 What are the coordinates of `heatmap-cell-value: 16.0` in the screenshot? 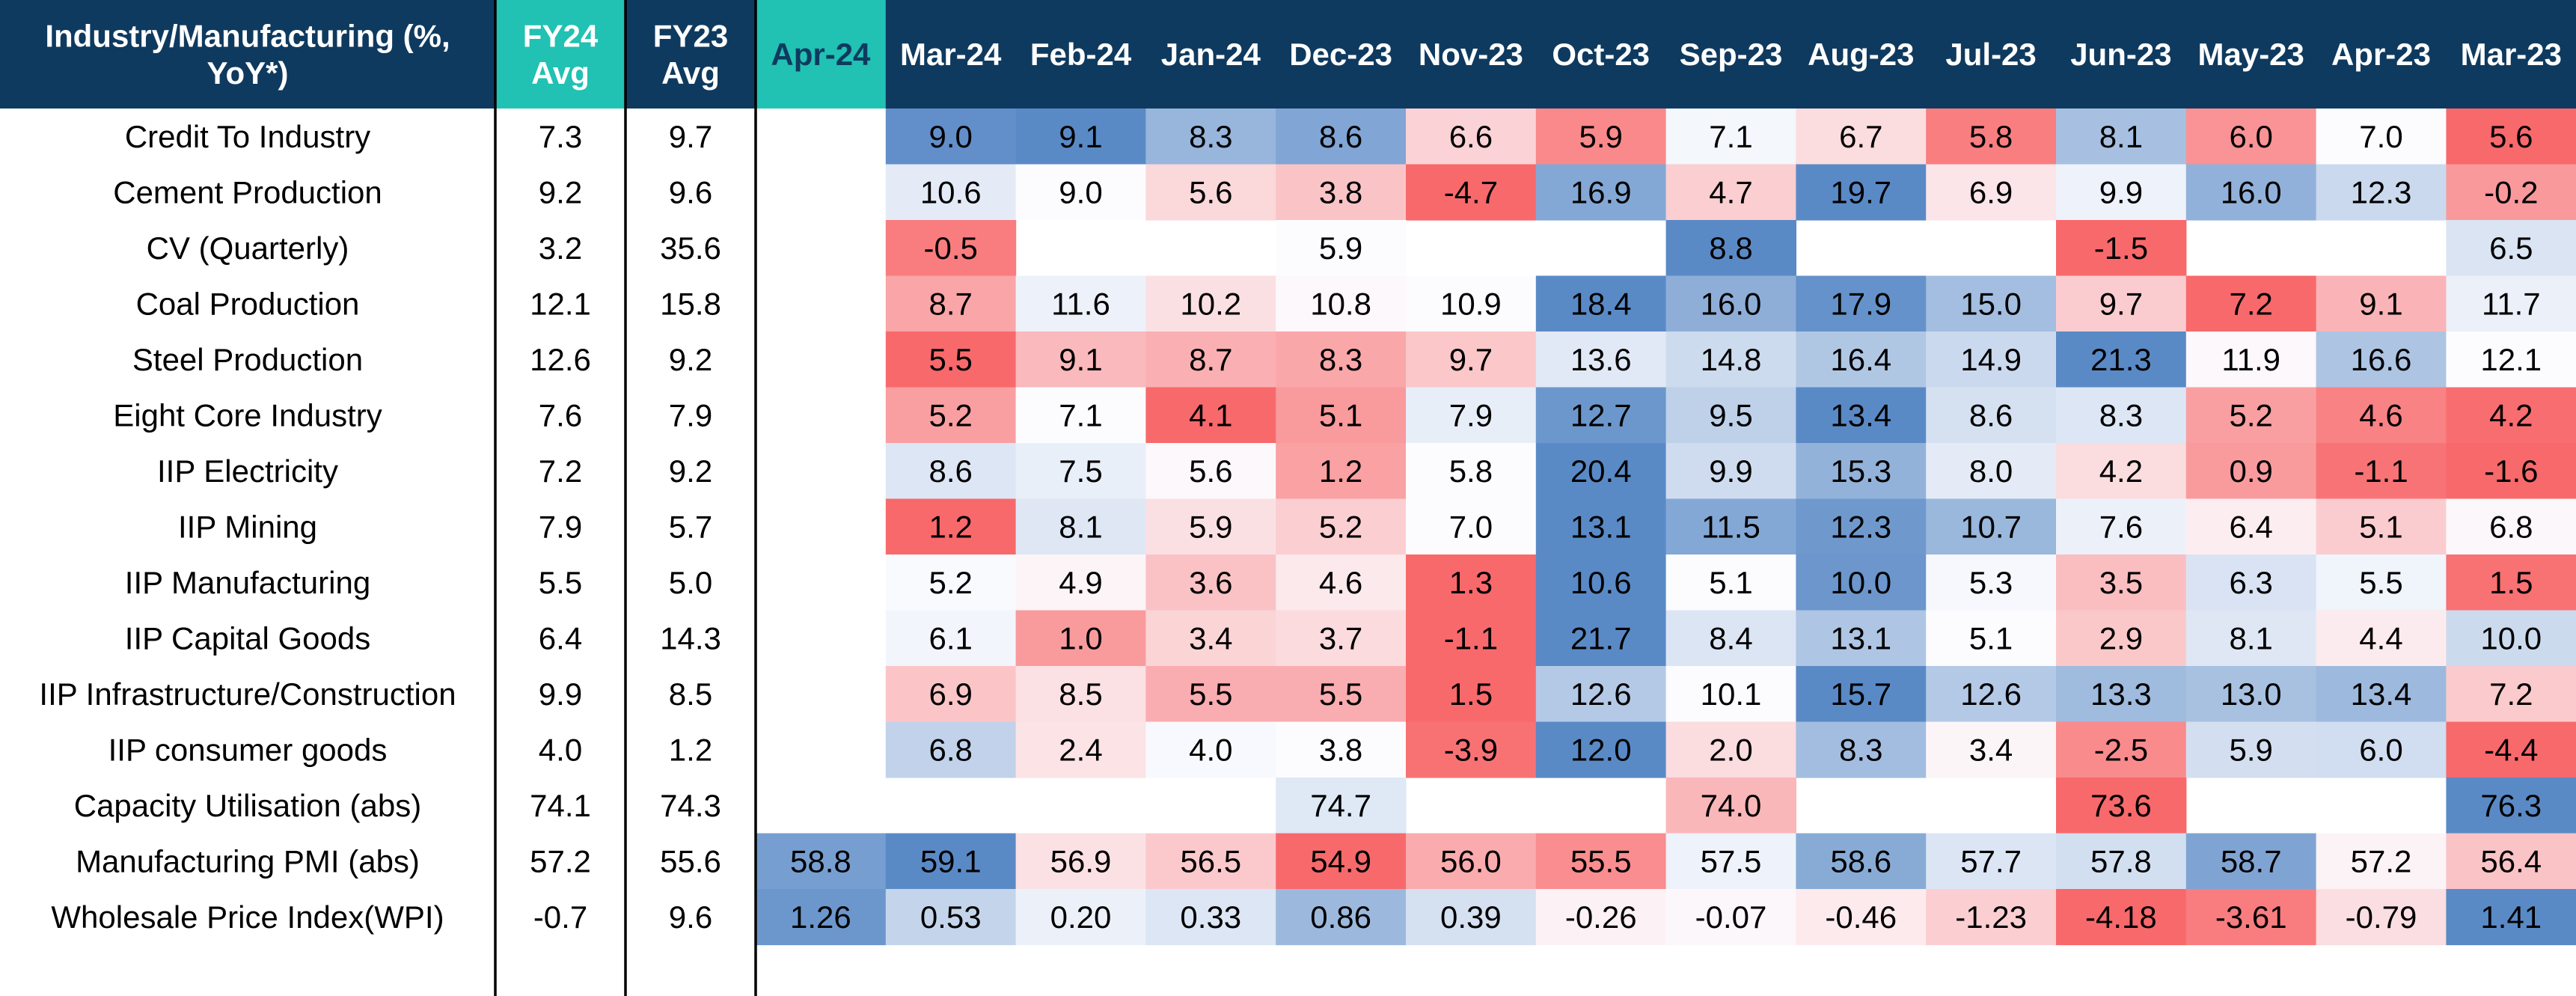 It's located at (2251, 192).